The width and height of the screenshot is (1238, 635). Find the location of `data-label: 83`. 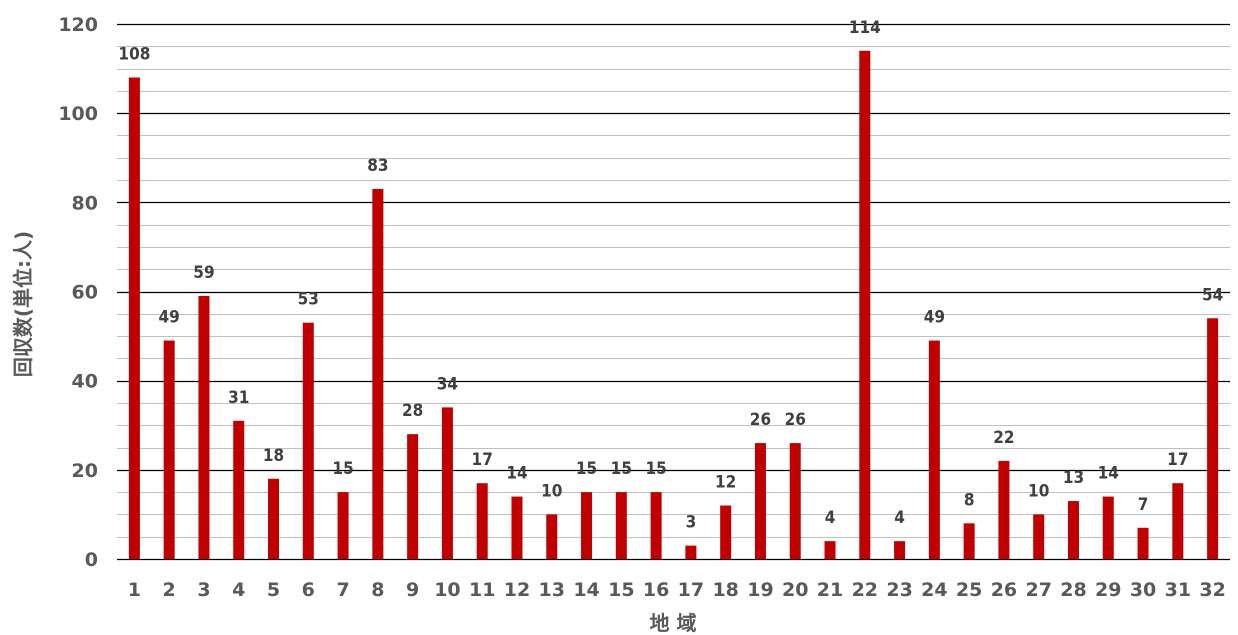

data-label: 83 is located at coordinates (377, 166).